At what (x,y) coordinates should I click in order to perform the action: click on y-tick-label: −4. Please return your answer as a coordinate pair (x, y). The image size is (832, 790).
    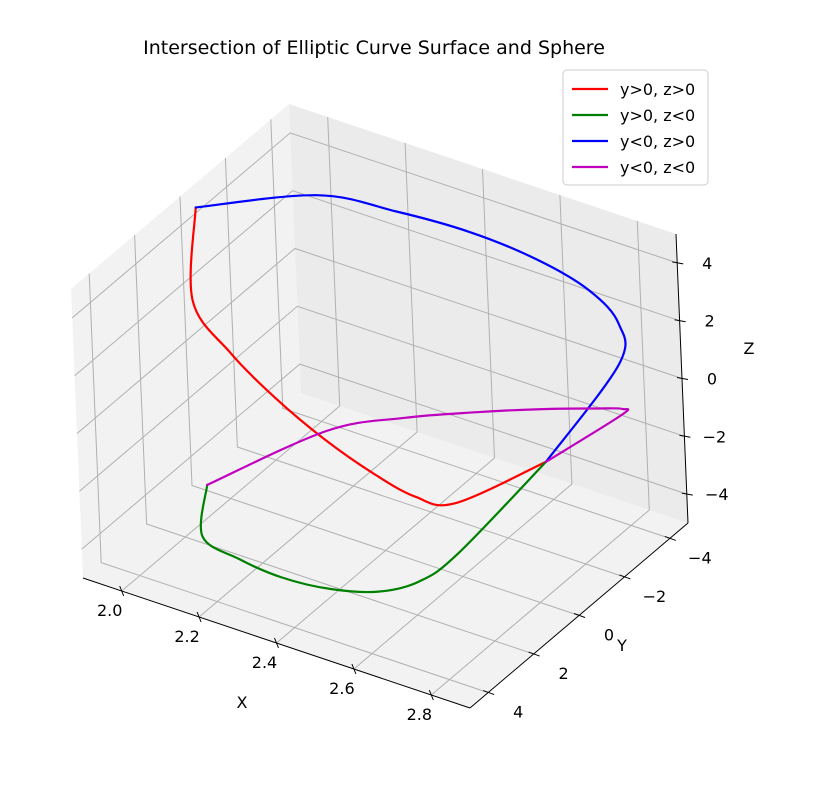
    Looking at the image, I should click on (700, 557).